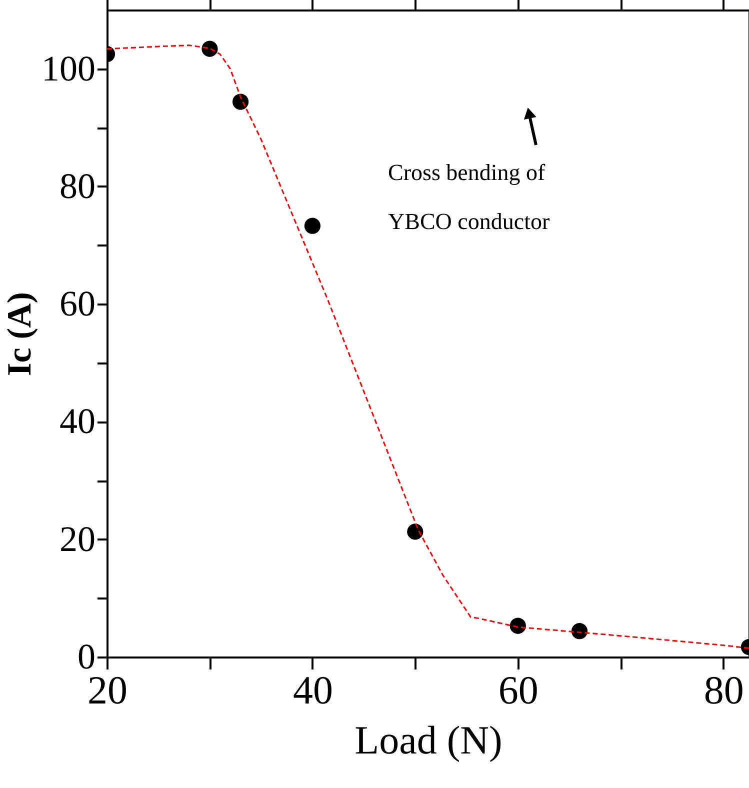  What do you see at coordinates (78, 421) in the screenshot?
I see `y-tick-label: 40` at bounding box center [78, 421].